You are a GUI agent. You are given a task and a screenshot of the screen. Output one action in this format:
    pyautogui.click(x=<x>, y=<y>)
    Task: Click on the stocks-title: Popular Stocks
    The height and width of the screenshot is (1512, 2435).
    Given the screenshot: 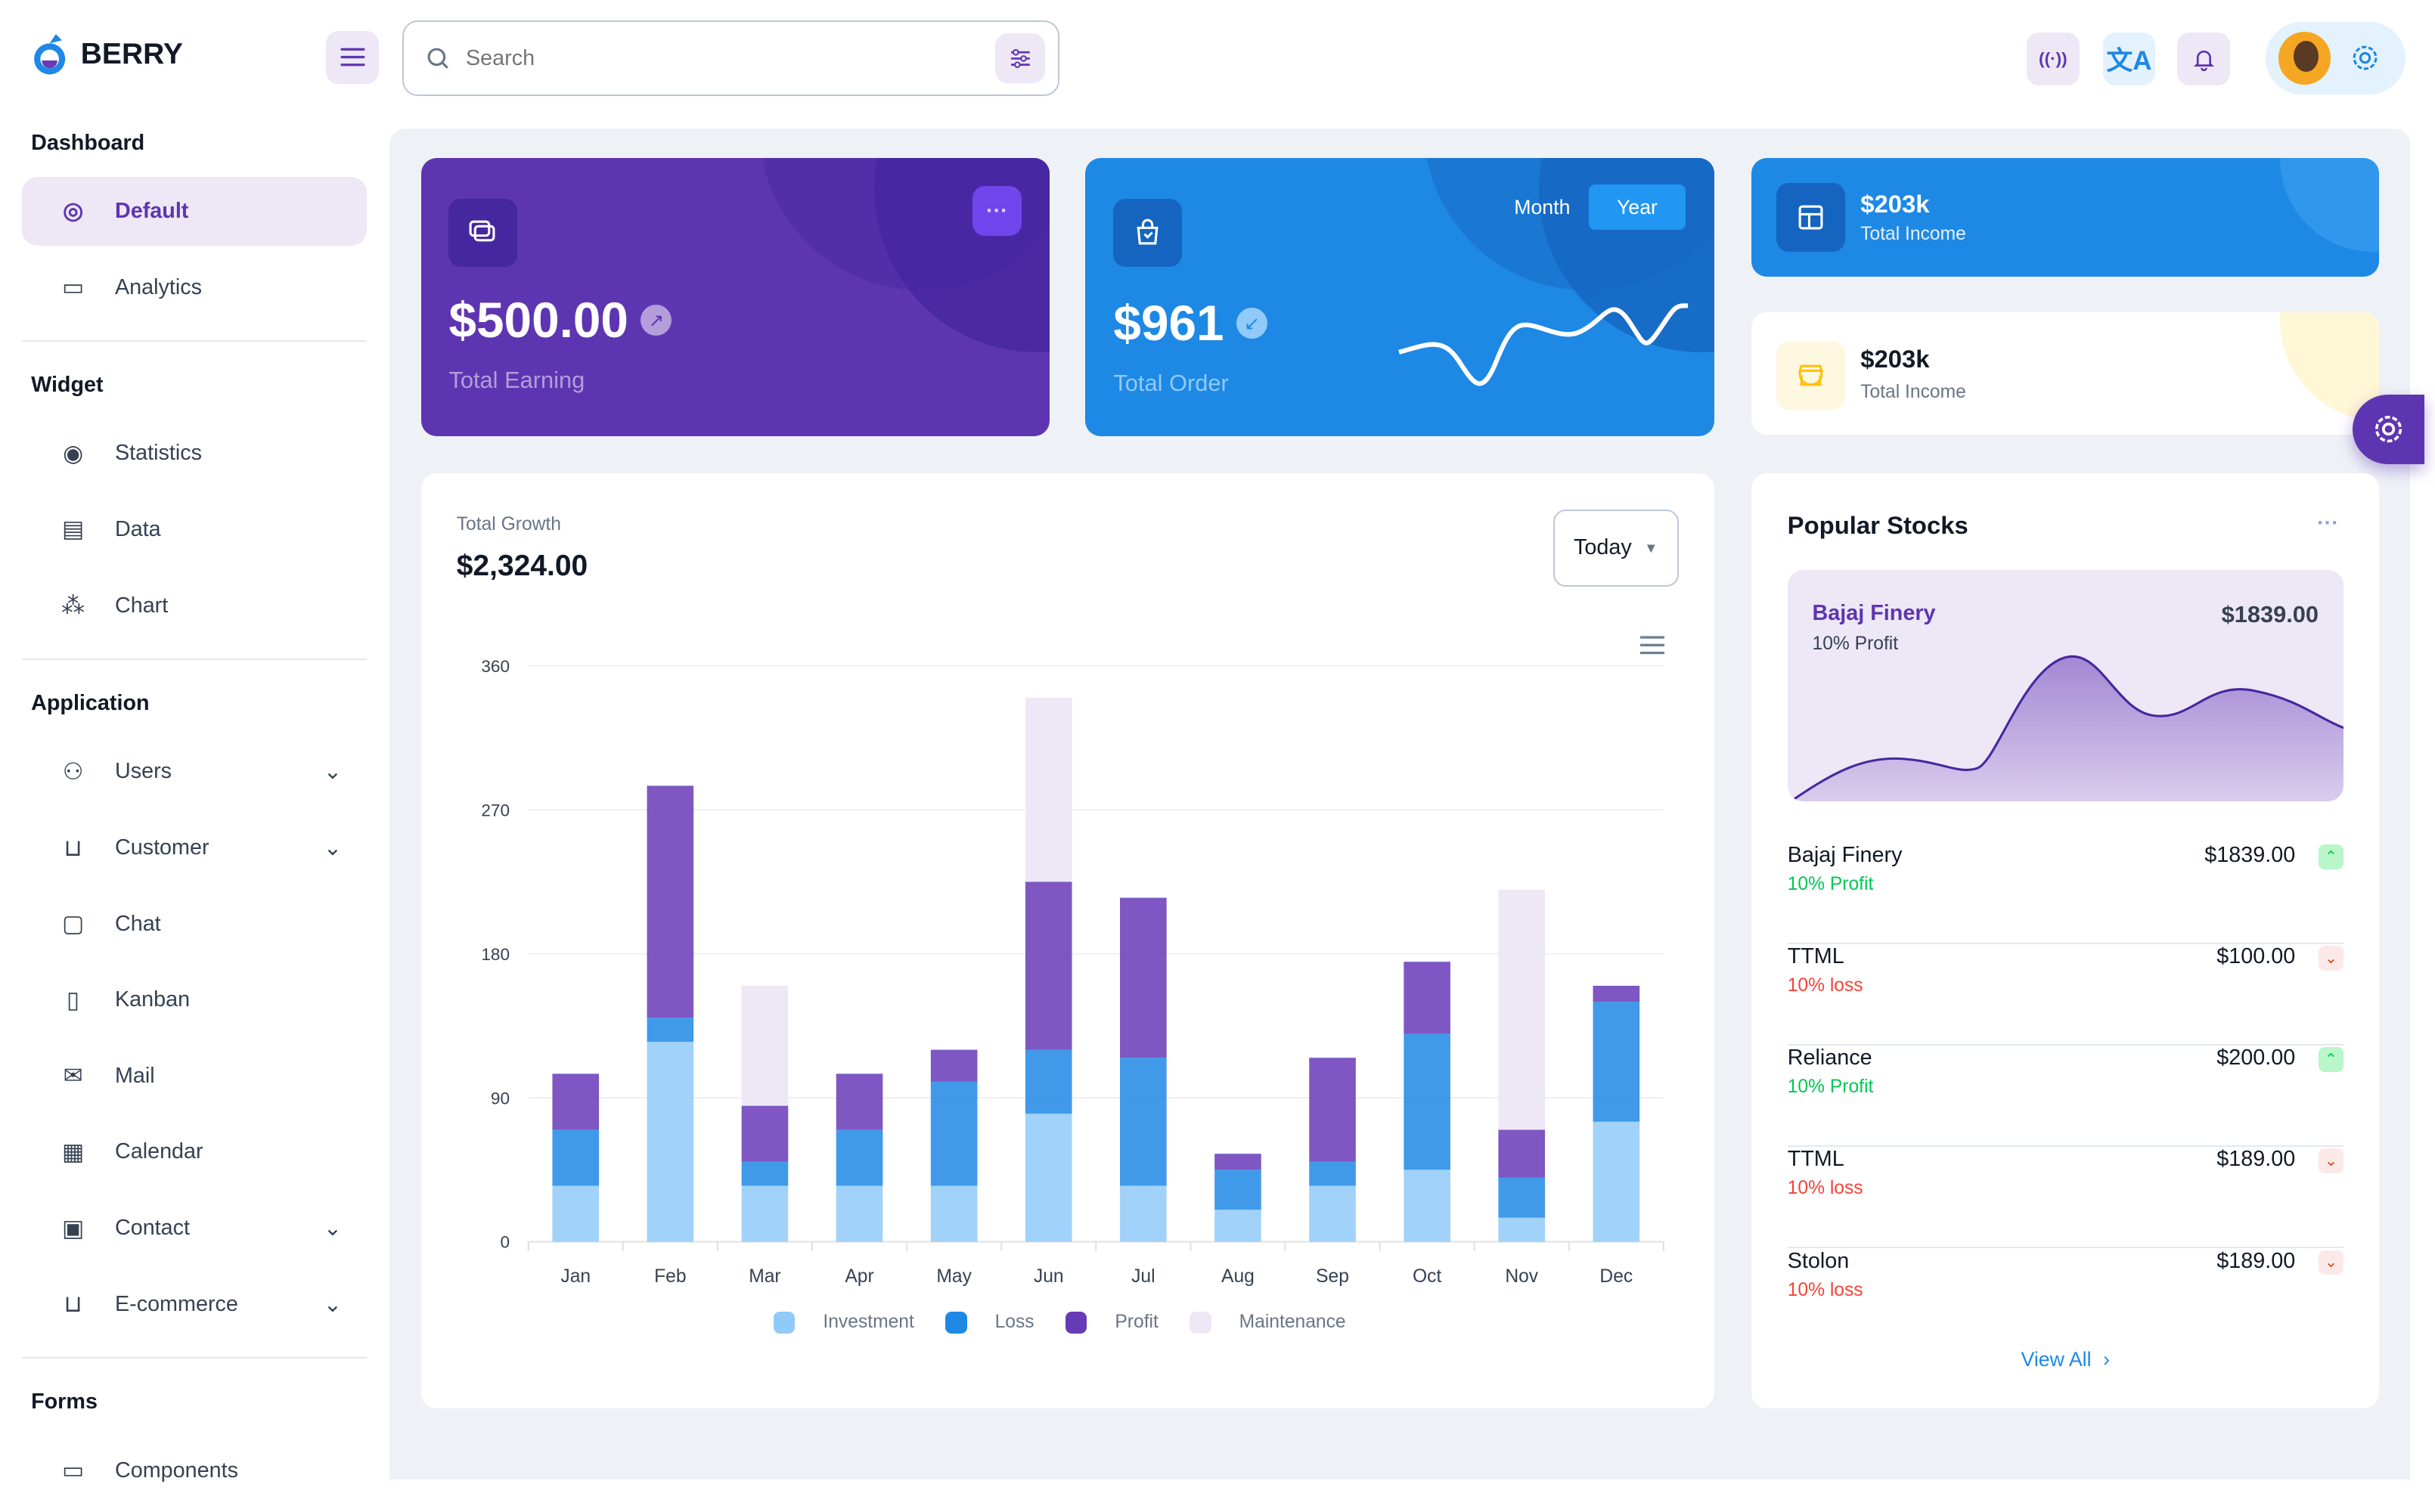 What is the action you would take?
    pyautogui.click(x=1877, y=524)
    